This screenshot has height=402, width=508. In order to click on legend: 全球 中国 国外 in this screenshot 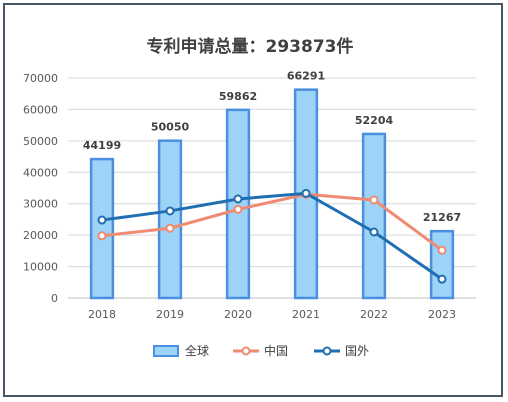, I will do `click(261, 350)`.